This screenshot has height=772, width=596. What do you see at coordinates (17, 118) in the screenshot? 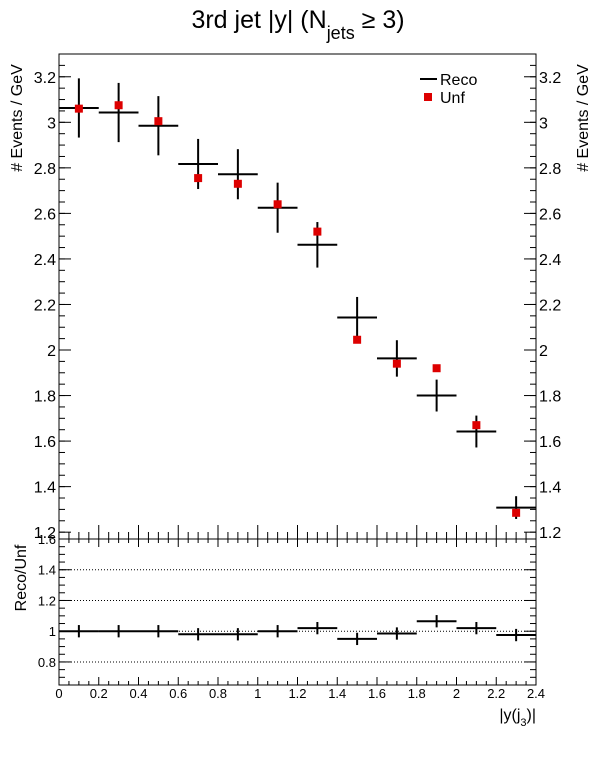
I see `y-axis-label: # Events / GeV` at bounding box center [17, 118].